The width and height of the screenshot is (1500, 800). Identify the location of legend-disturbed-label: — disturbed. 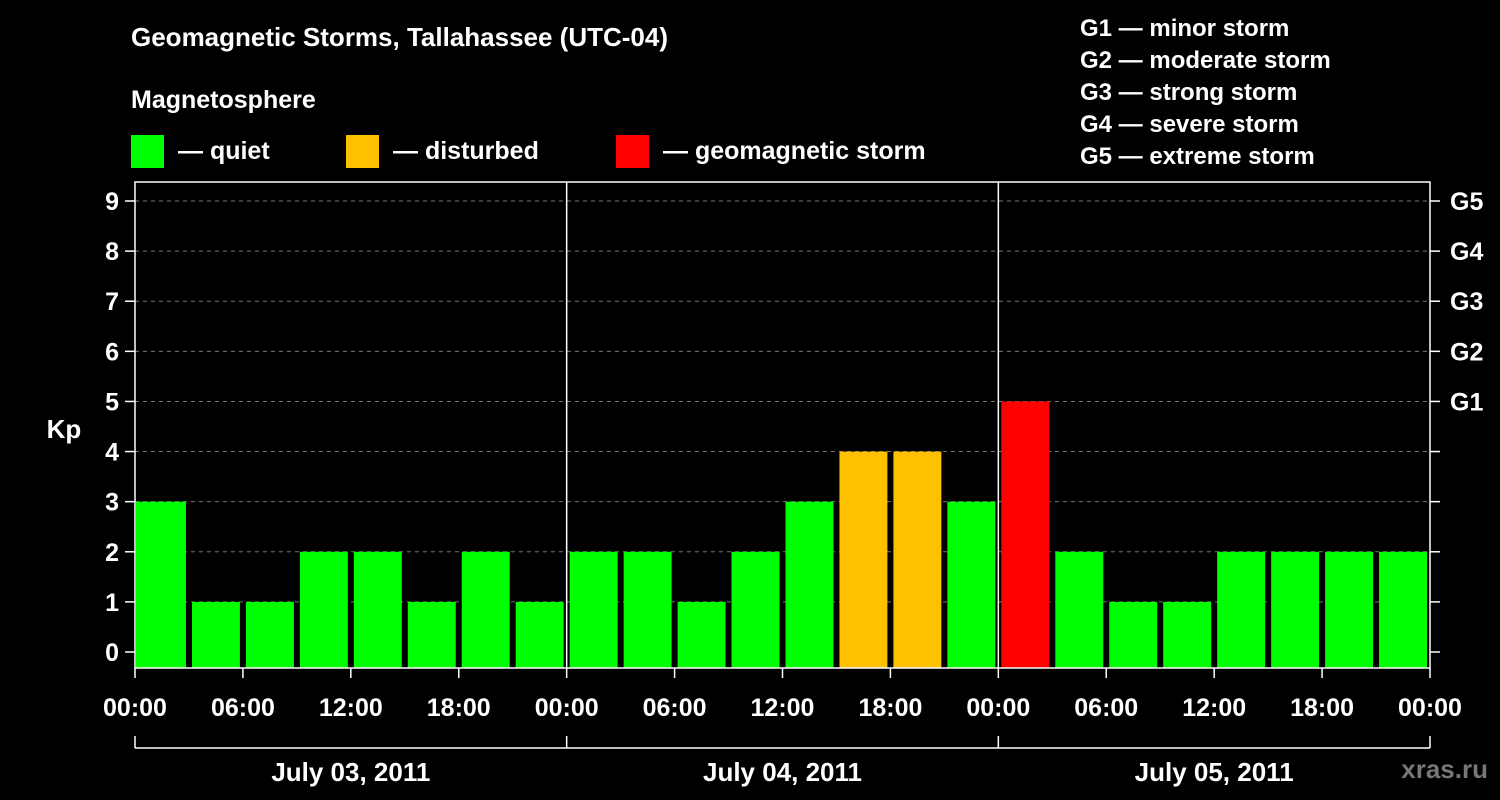
(466, 150).